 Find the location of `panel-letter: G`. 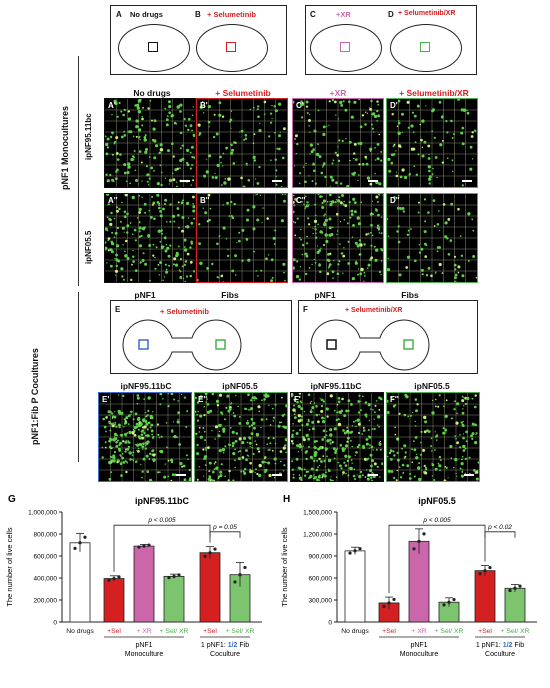

panel-letter: G is located at coordinates (12, 499).